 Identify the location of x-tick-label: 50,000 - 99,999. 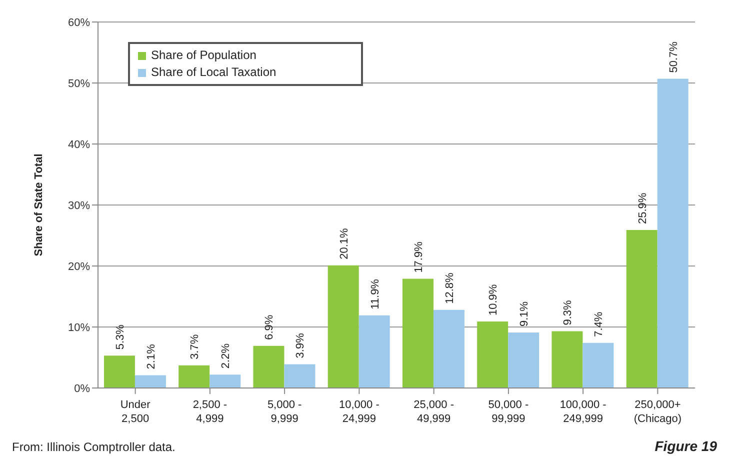
(508, 412).